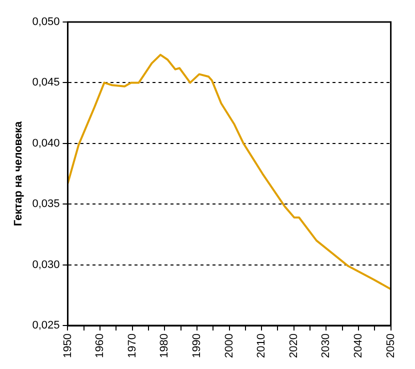 The width and height of the screenshot is (415, 369). I want to click on x-tick-label: 1990, so click(196, 346).